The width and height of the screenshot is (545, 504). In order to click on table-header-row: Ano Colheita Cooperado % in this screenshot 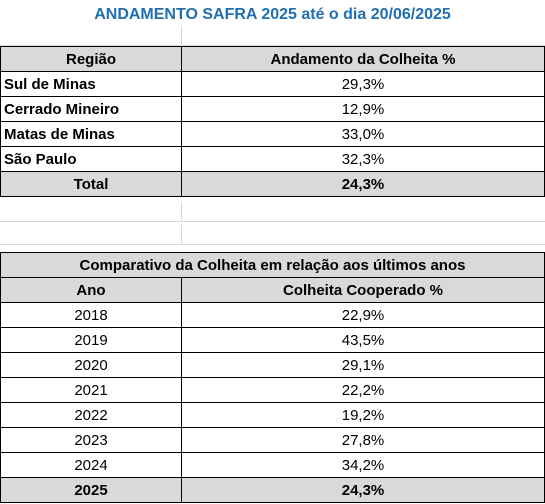, I will do `click(272, 290)`.